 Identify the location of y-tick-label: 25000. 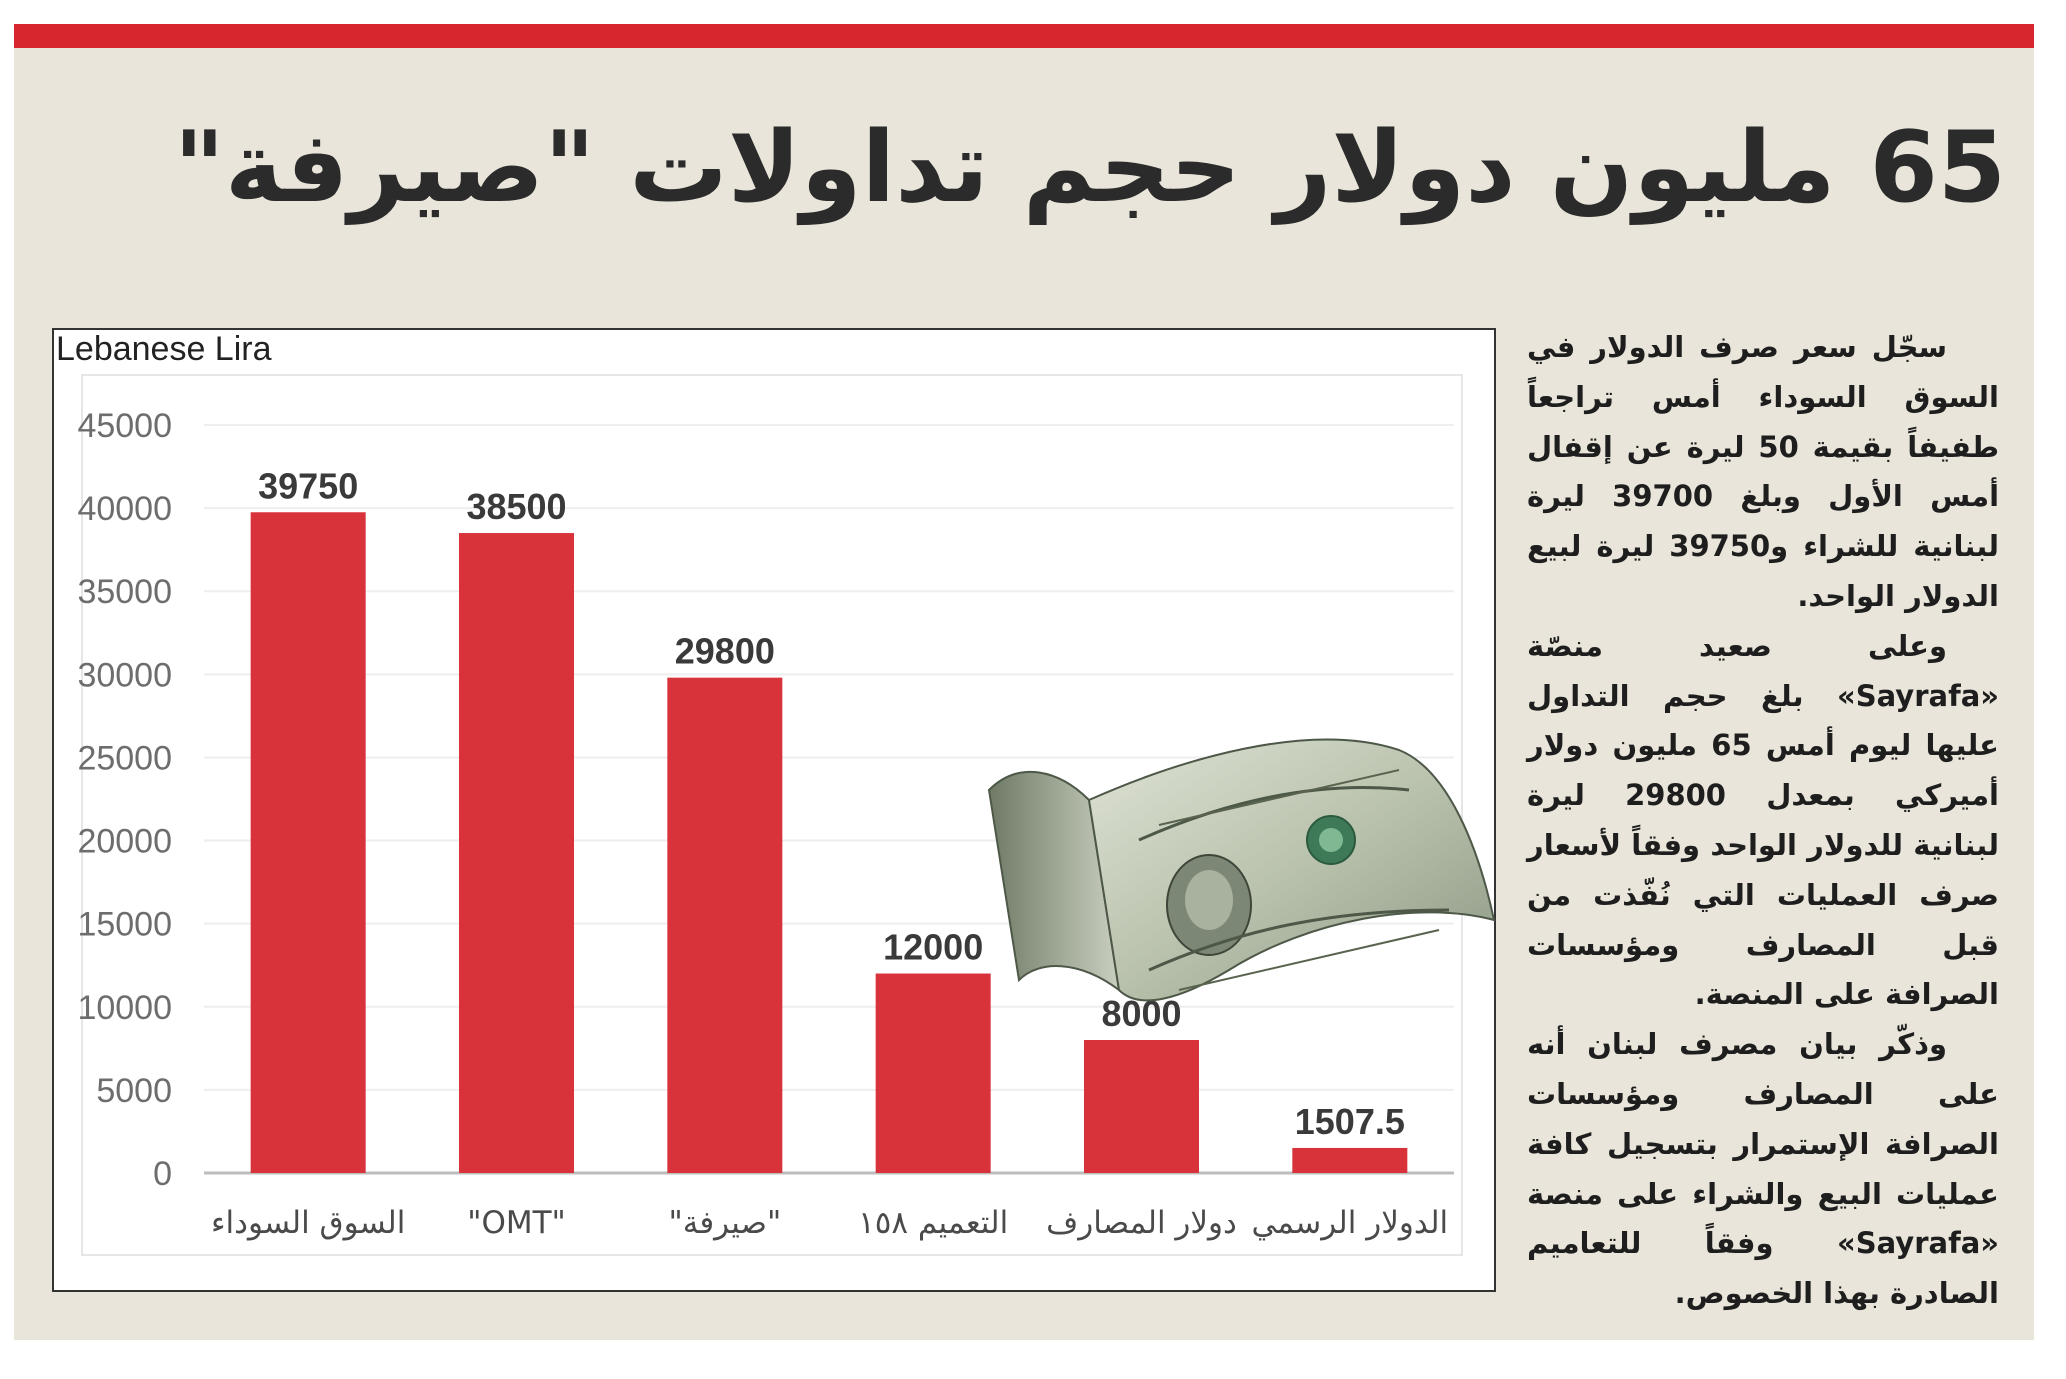
(124, 758).